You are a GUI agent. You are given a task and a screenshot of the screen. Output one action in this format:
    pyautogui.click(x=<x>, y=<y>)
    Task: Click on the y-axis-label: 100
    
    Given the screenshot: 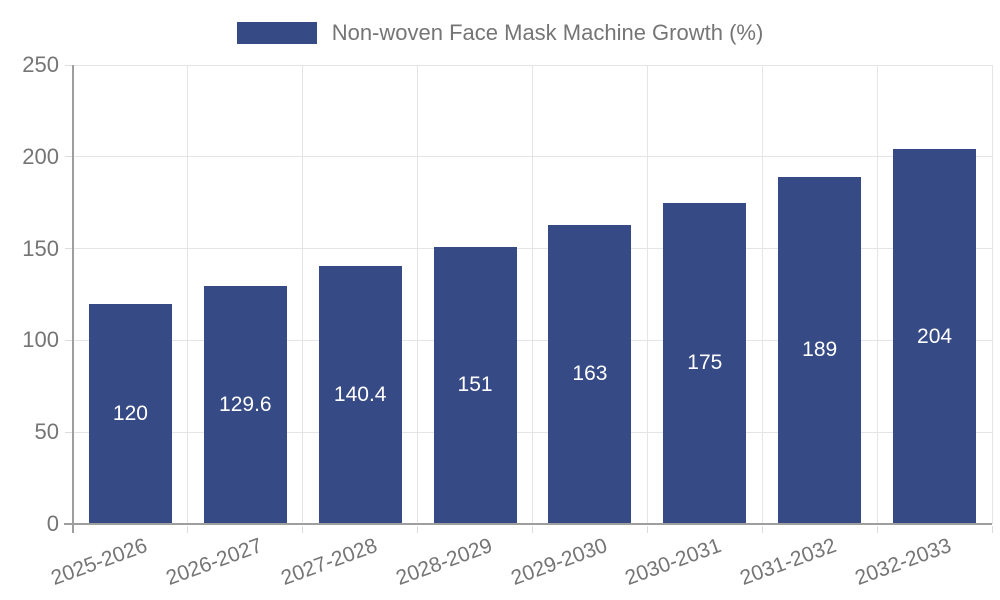 What is the action you would take?
    pyautogui.click(x=40, y=340)
    